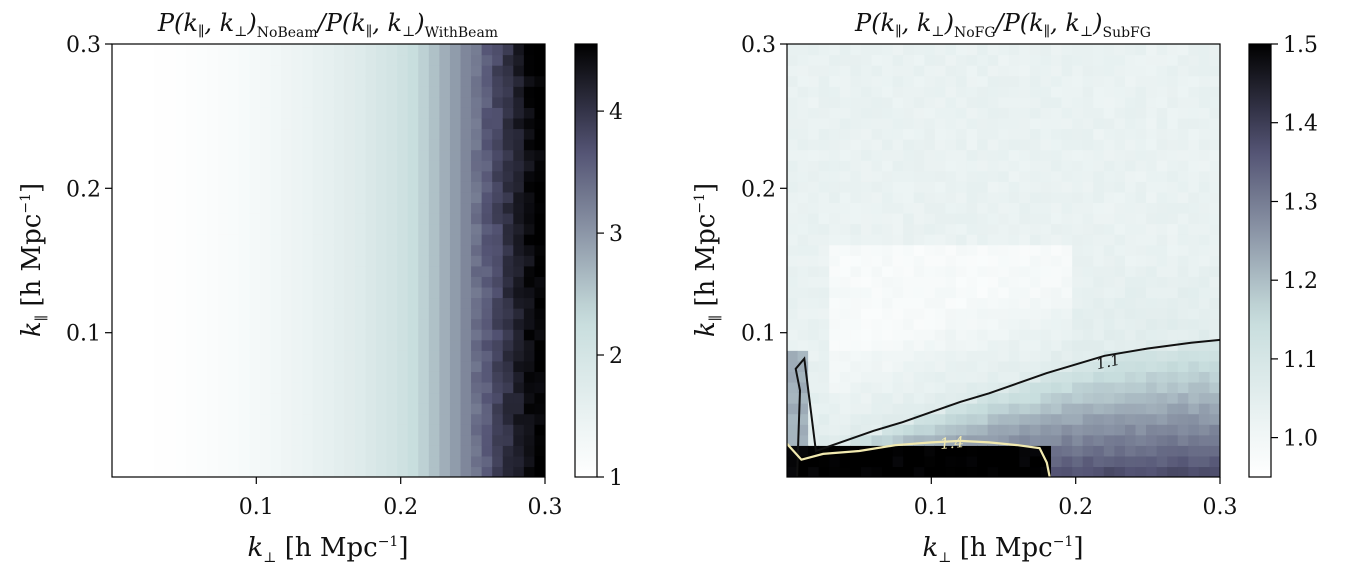  What do you see at coordinates (1300, 439) in the screenshot?
I see `colorbar-tick-label: 1.0` at bounding box center [1300, 439].